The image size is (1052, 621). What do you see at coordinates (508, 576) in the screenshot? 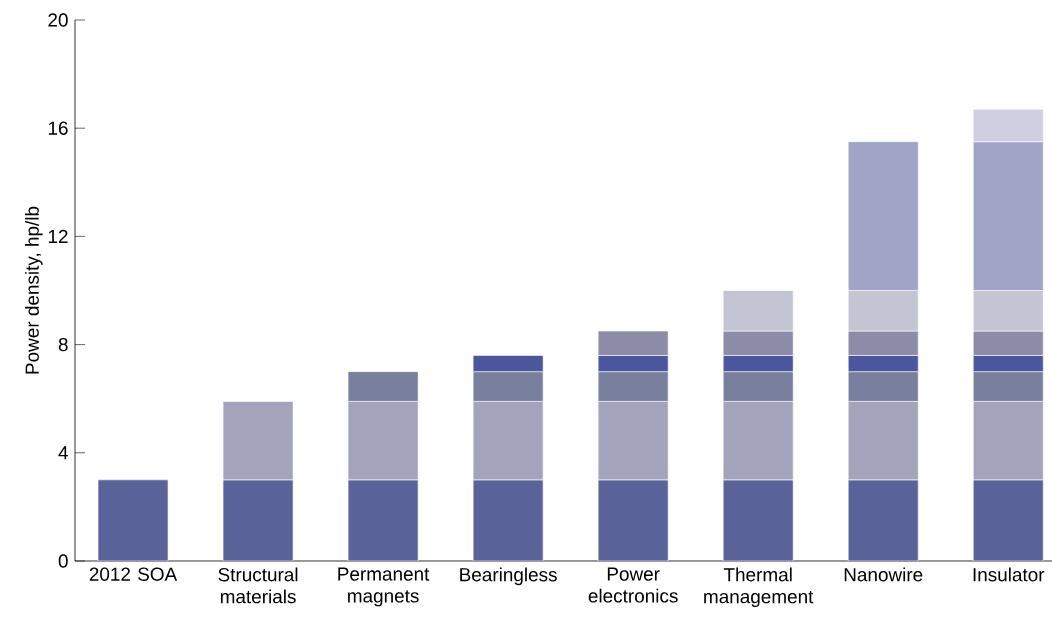
I see `x-tick-label: Bearingless` at bounding box center [508, 576].